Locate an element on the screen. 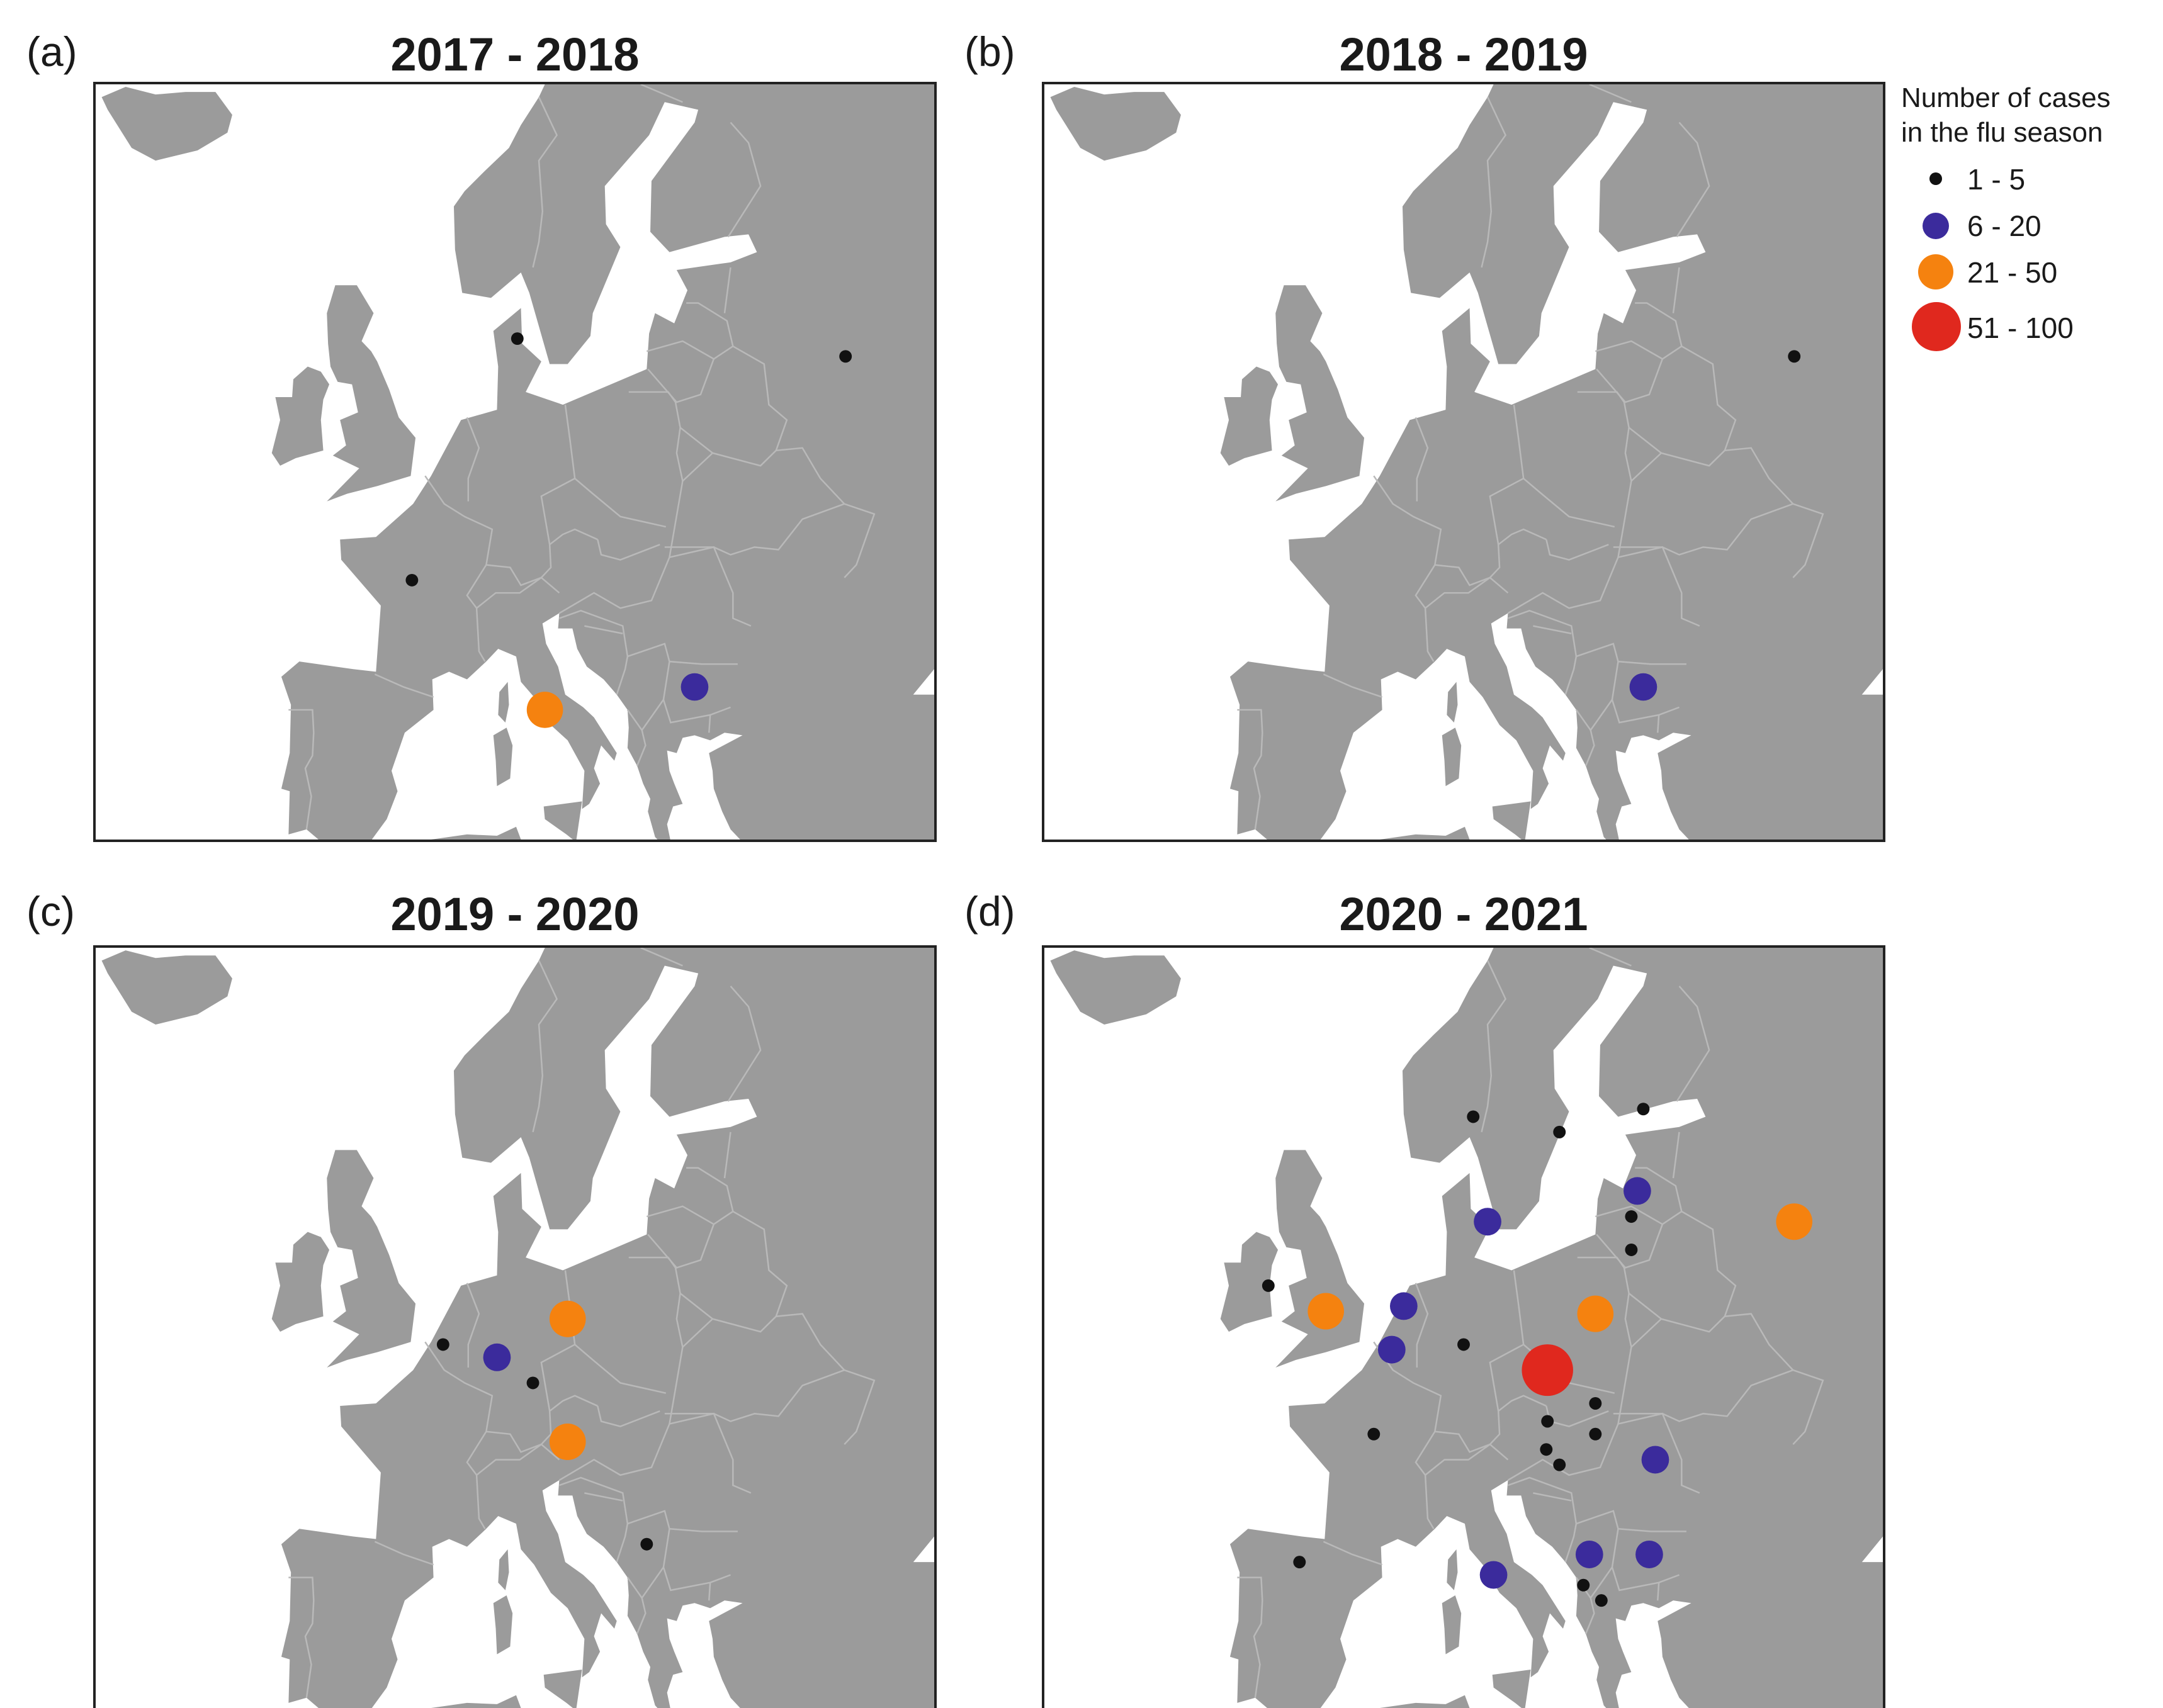 The height and width of the screenshot is (1708, 2163). border-layer is located at coordinates (1530, 457).